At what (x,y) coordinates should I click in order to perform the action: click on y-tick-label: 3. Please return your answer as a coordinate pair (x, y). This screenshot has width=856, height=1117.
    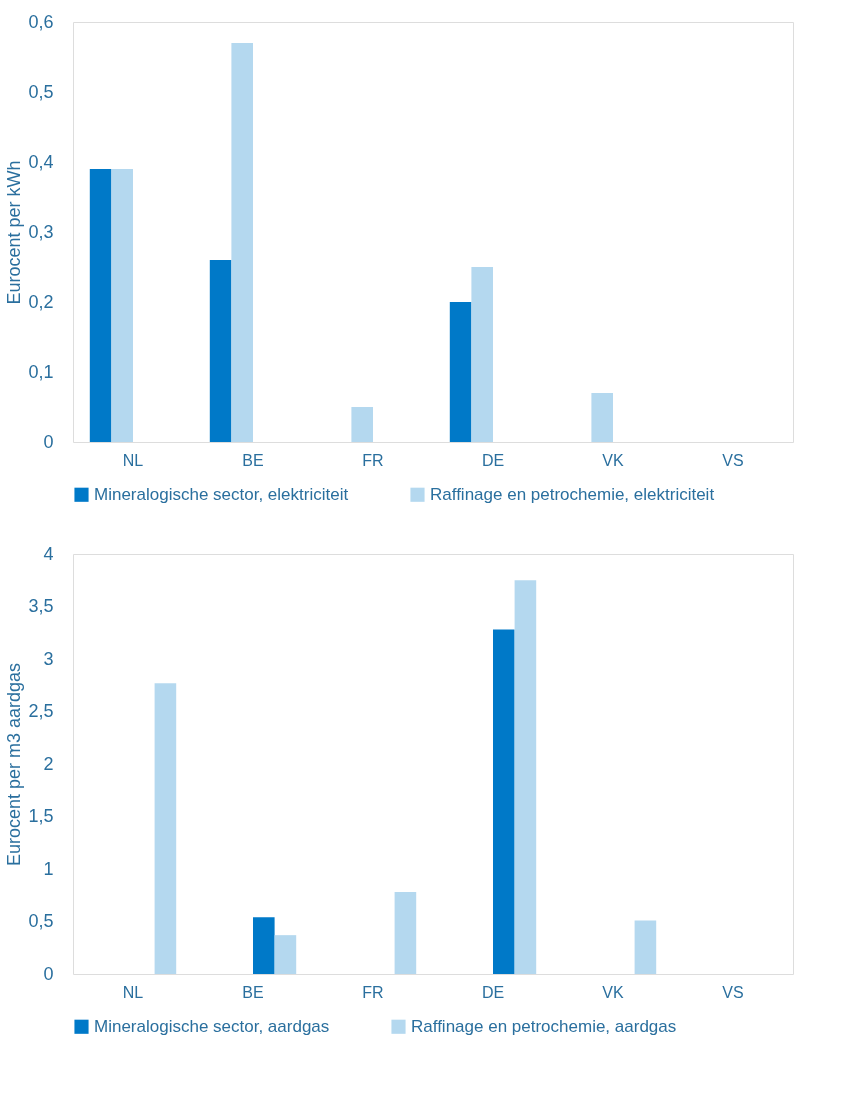
    Looking at the image, I should click on (48, 658).